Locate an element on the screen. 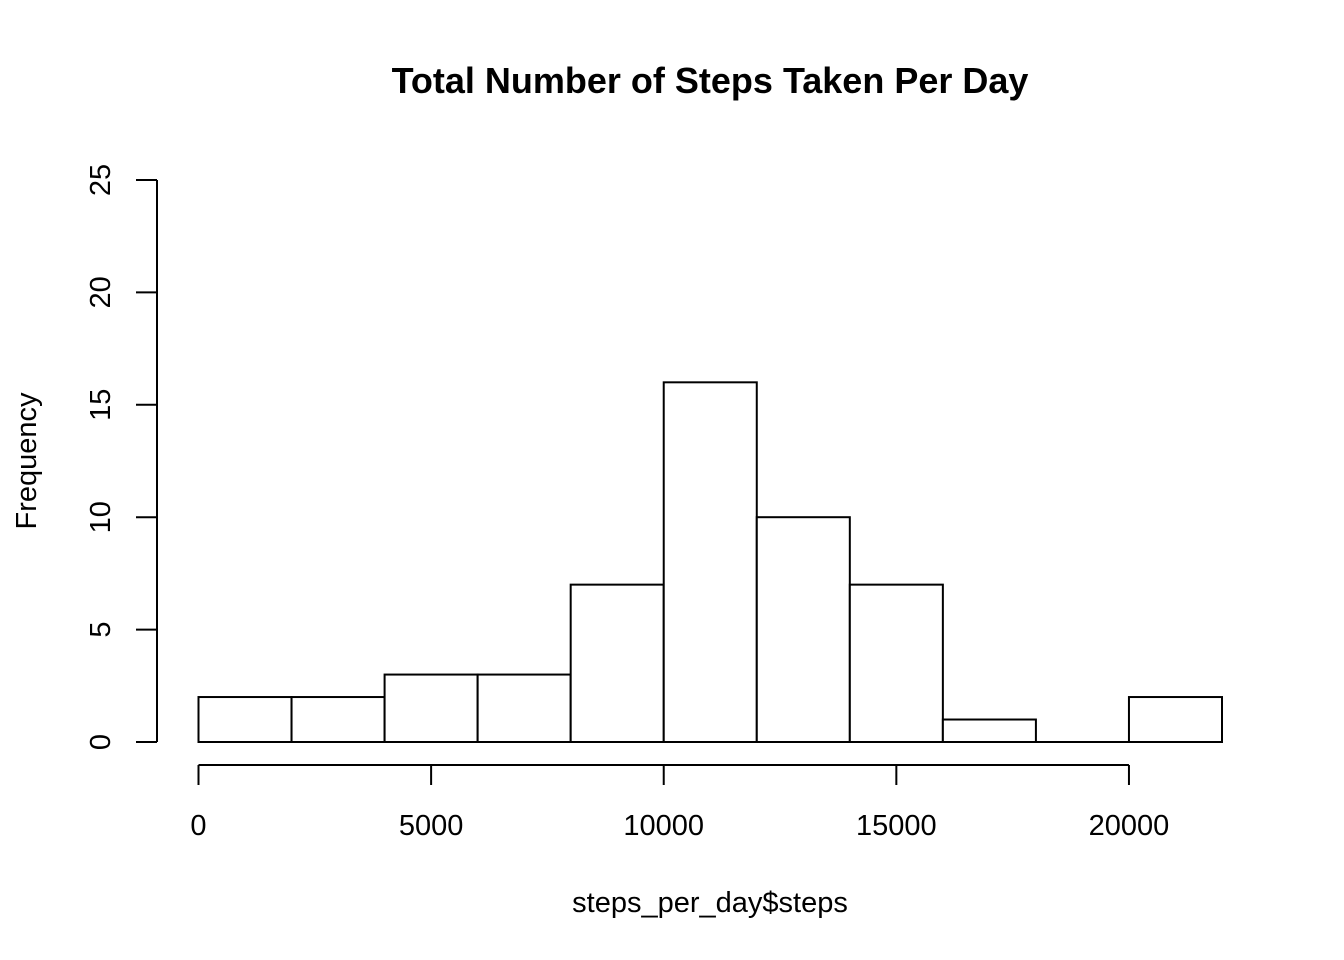 This screenshot has width=1344, height=960. y-tick-label-1: 5 is located at coordinates (101, 630).